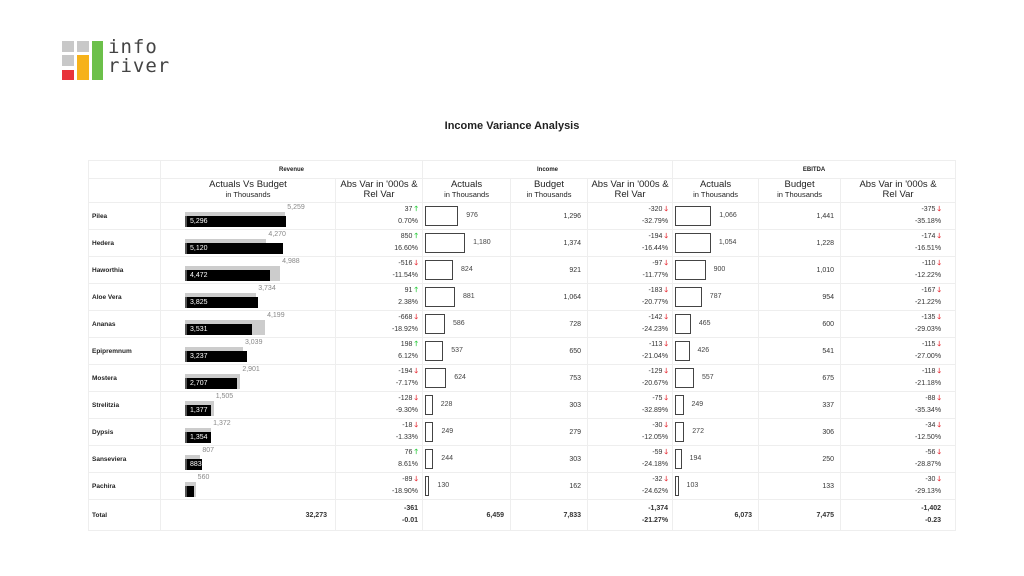 This screenshot has width=1024, height=576. I want to click on ebitda-actual-cell: 465, so click(716, 324).